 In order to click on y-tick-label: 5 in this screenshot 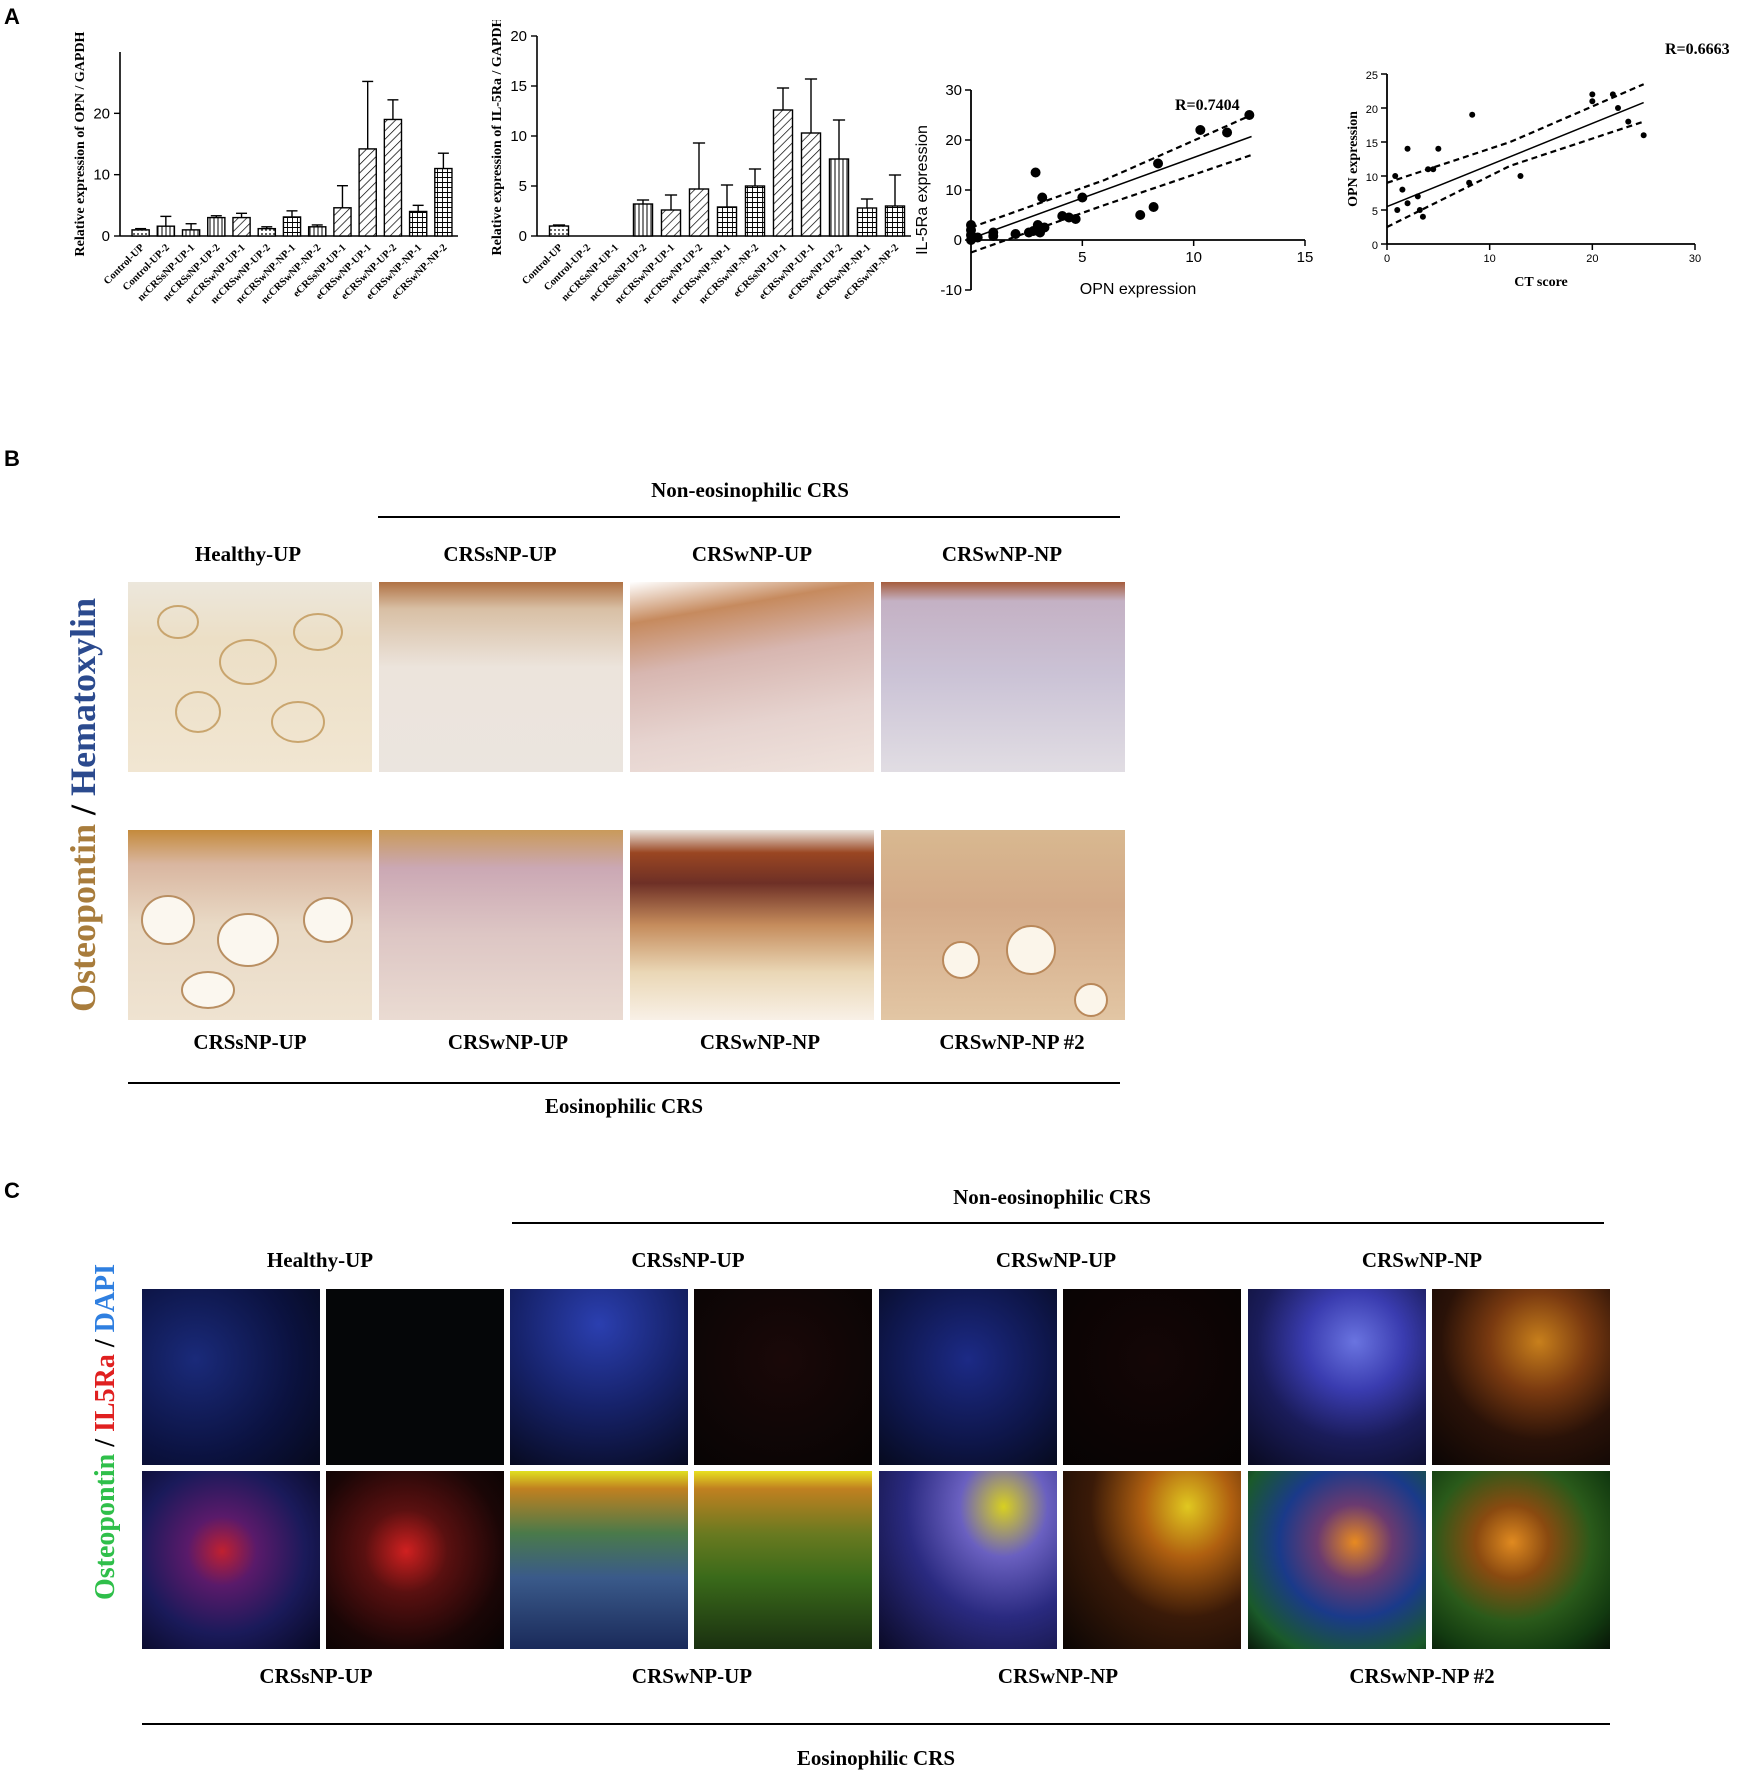, I will do `click(1375, 212)`.